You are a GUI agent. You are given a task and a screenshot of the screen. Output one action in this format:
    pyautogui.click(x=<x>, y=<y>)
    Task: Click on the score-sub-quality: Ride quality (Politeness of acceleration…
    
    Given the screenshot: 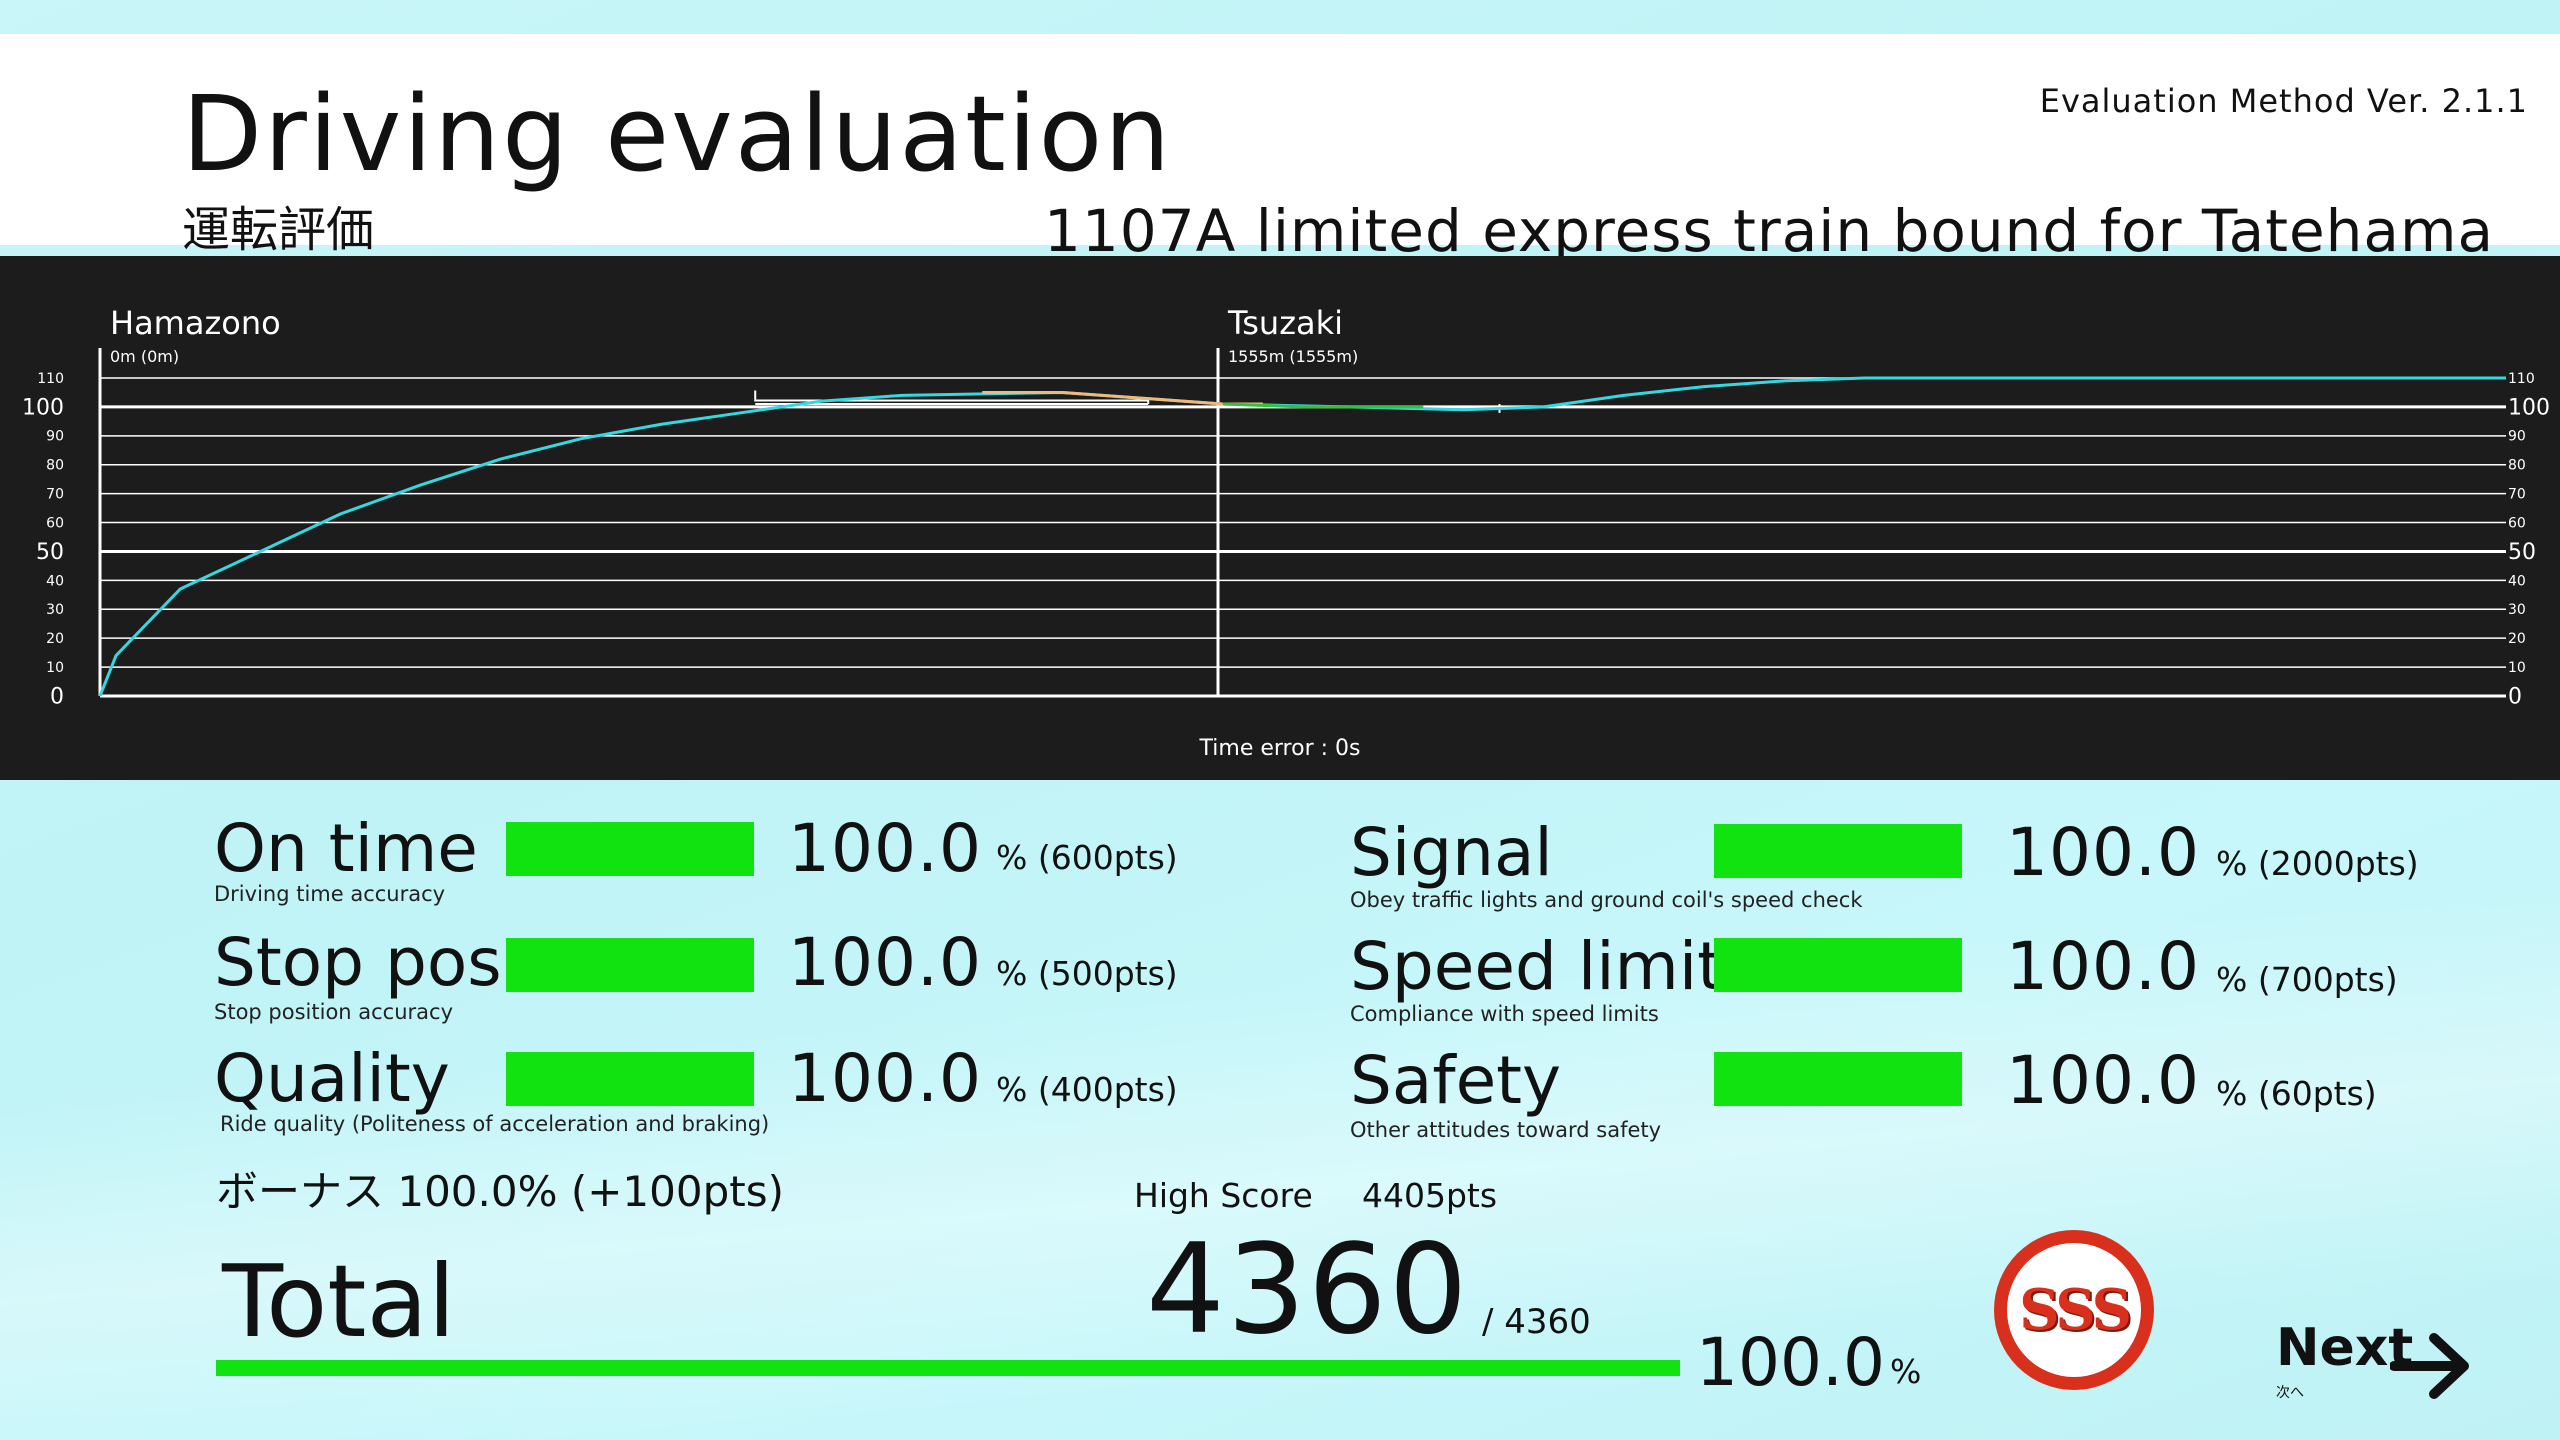 What is the action you would take?
    pyautogui.click(x=495, y=1124)
    